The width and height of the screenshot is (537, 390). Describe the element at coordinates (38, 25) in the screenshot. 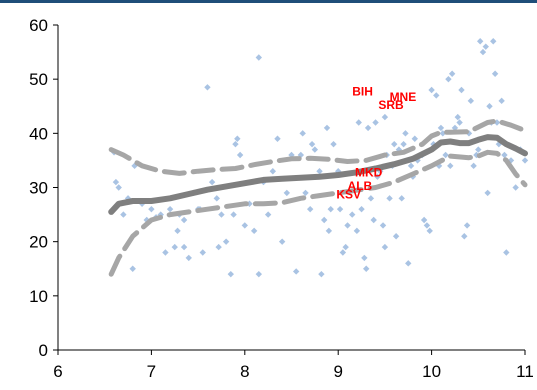

I see `y-tick-label: 60` at that location.